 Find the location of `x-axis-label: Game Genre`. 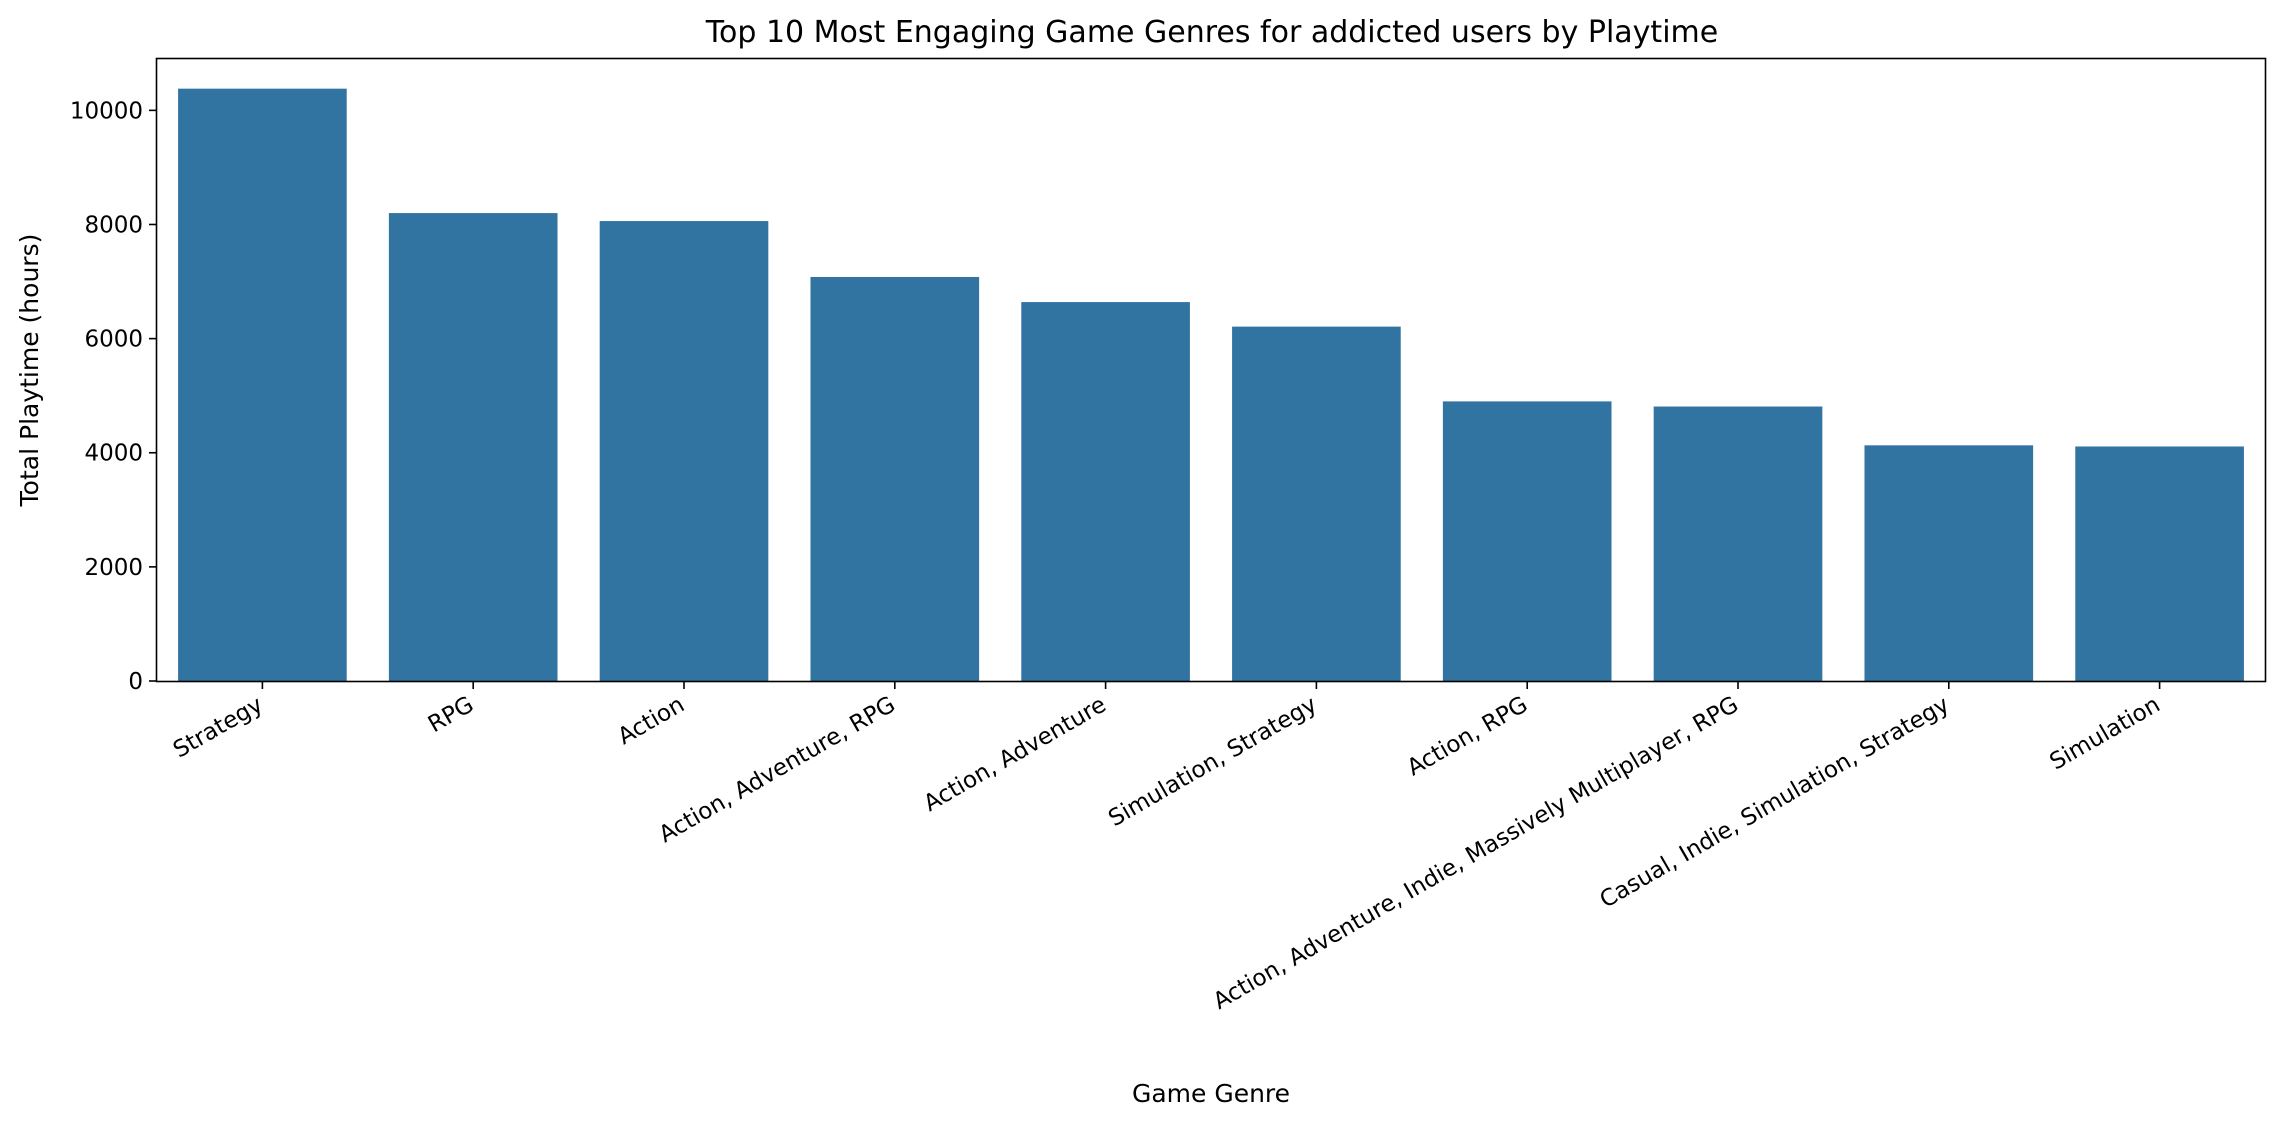

x-axis-label: Game Genre is located at coordinates (1211, 1093).